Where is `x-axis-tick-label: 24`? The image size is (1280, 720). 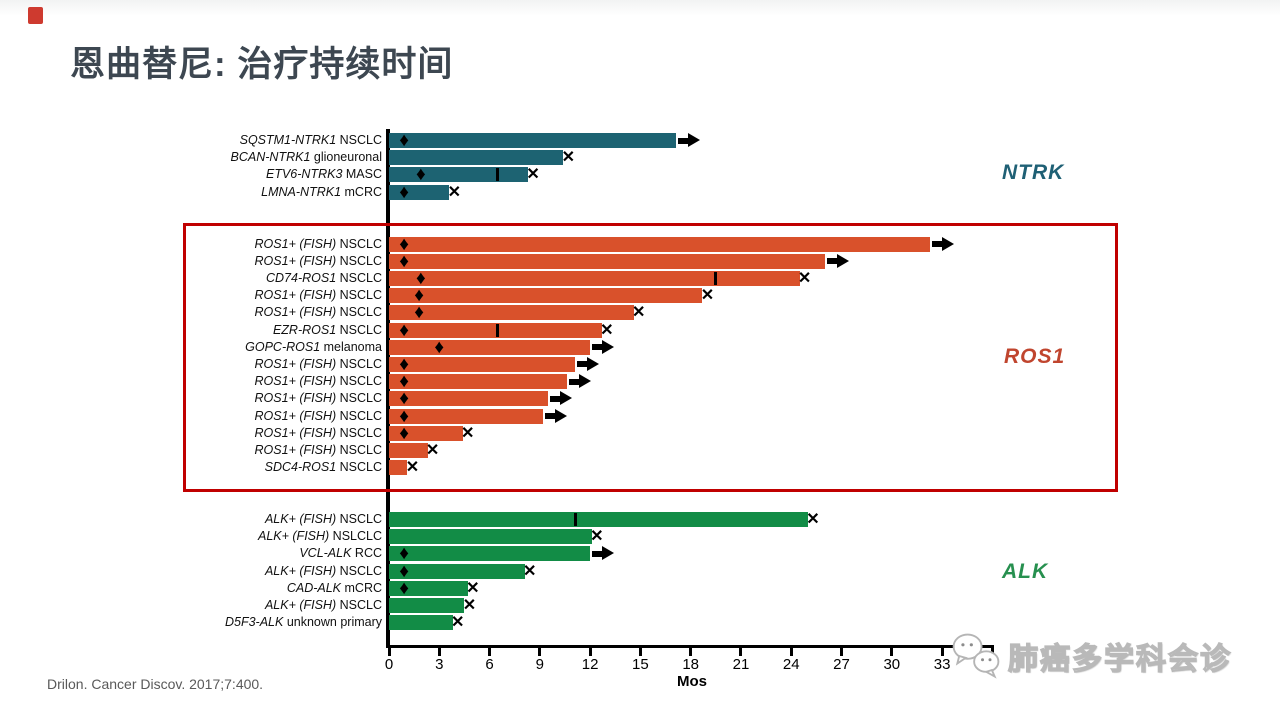 x-axis-tick-label: 24 is located at coordinates (791, 664).